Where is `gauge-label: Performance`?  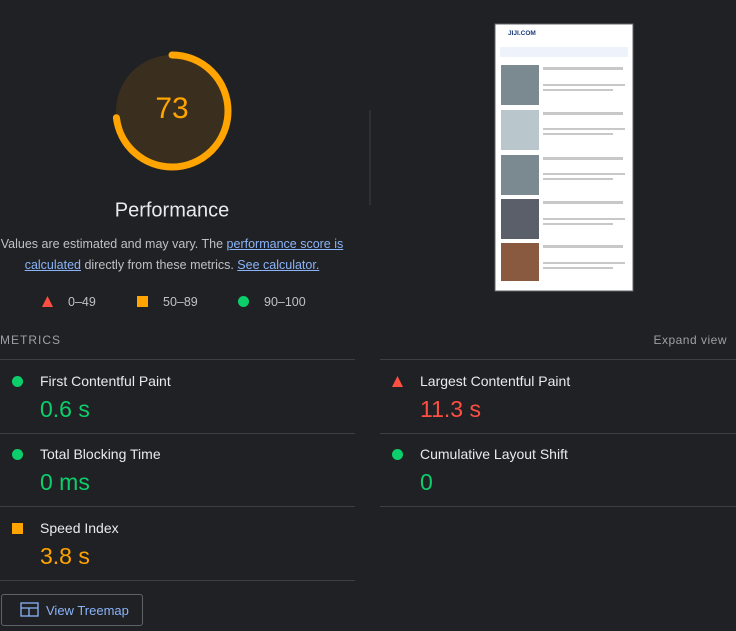
gauge-label: Performance is located at coordinates (172, 210).